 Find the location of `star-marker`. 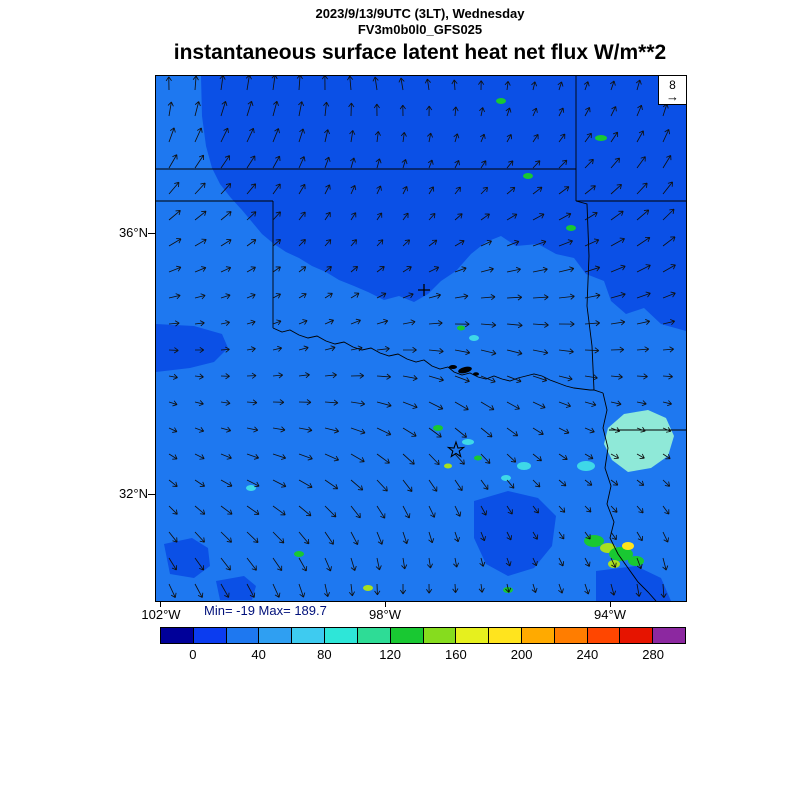

star-marker is located at coordinates (456, 449).